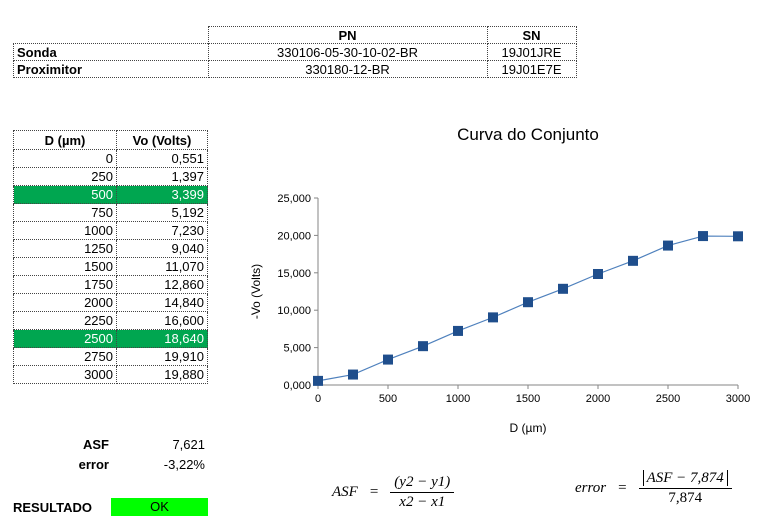 The width and height of the screenshot is (777, 528). I want to click on result-status-badge: OK, so click(159, 507).